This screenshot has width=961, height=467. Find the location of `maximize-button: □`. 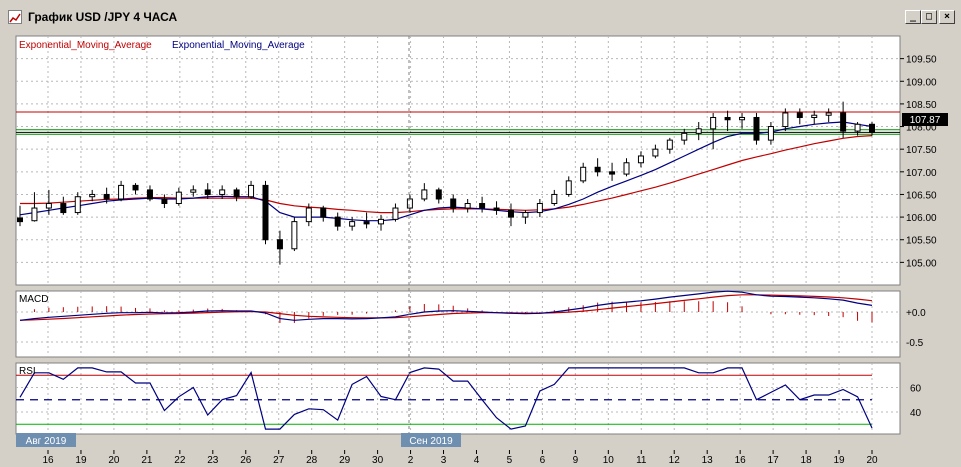

maximize-button: □ is located at coordinates (929, 17).